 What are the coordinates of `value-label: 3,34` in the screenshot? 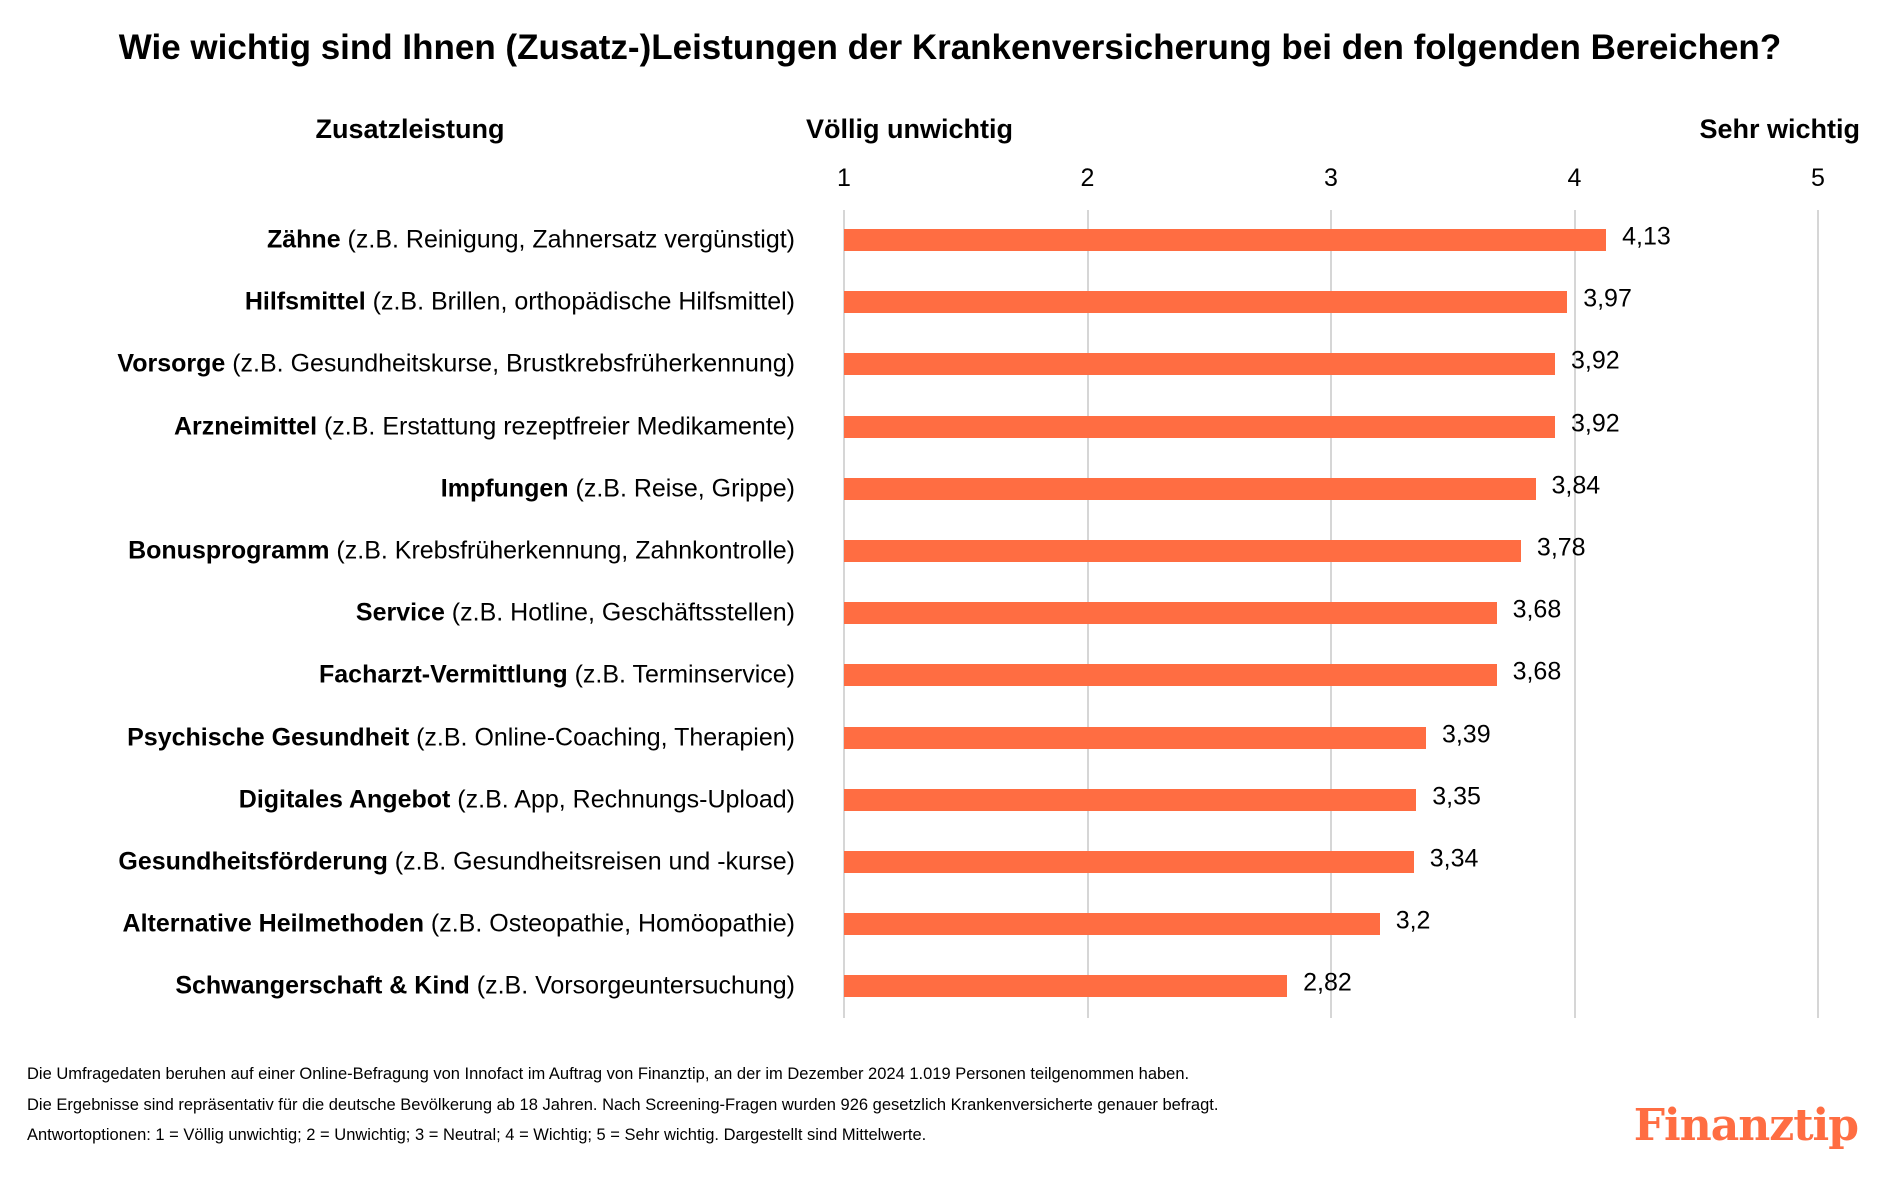 It's located at (1454, 858).